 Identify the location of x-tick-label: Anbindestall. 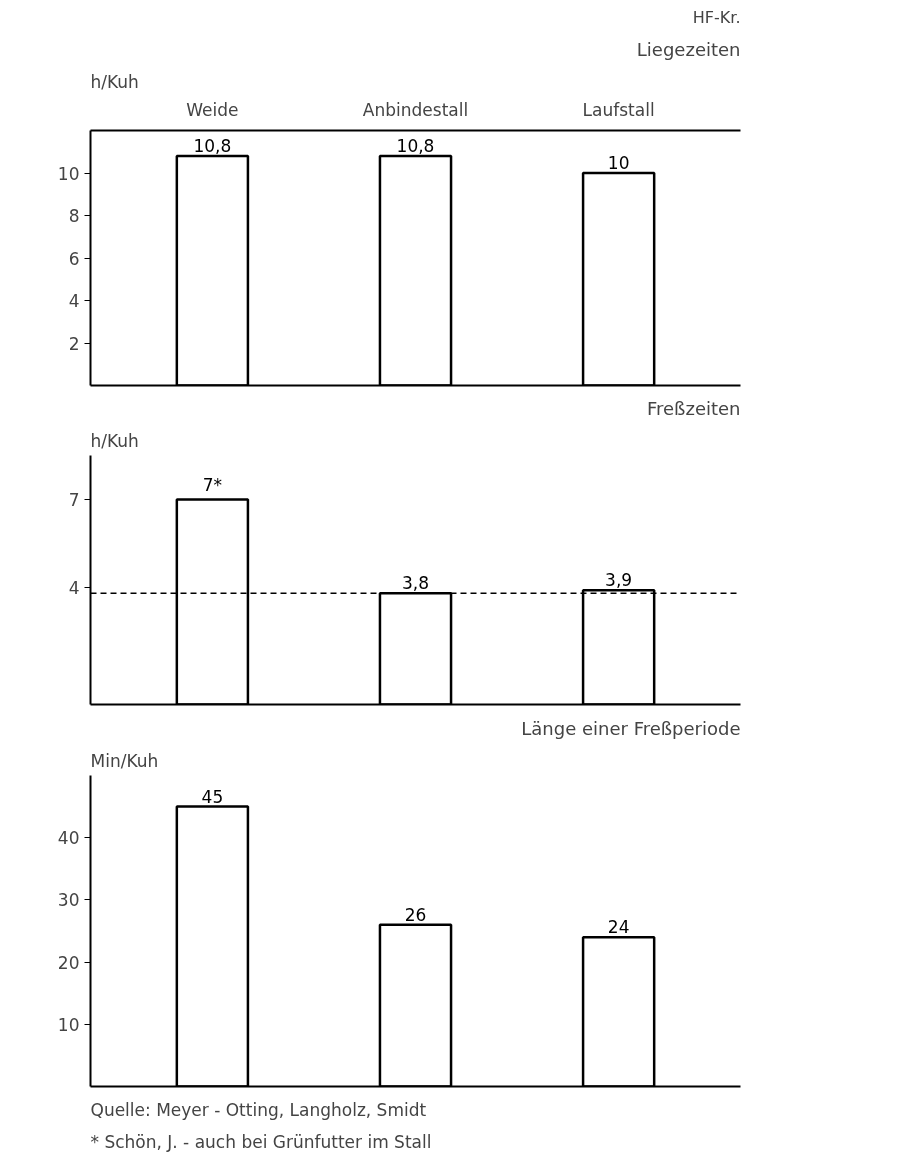
(415, 109).